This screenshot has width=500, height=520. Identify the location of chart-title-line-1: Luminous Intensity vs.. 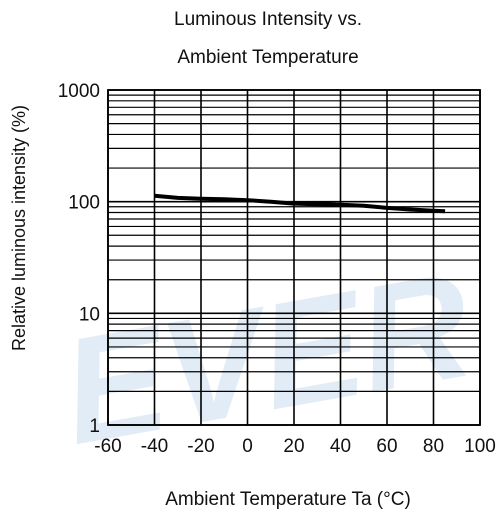
(268, 19).